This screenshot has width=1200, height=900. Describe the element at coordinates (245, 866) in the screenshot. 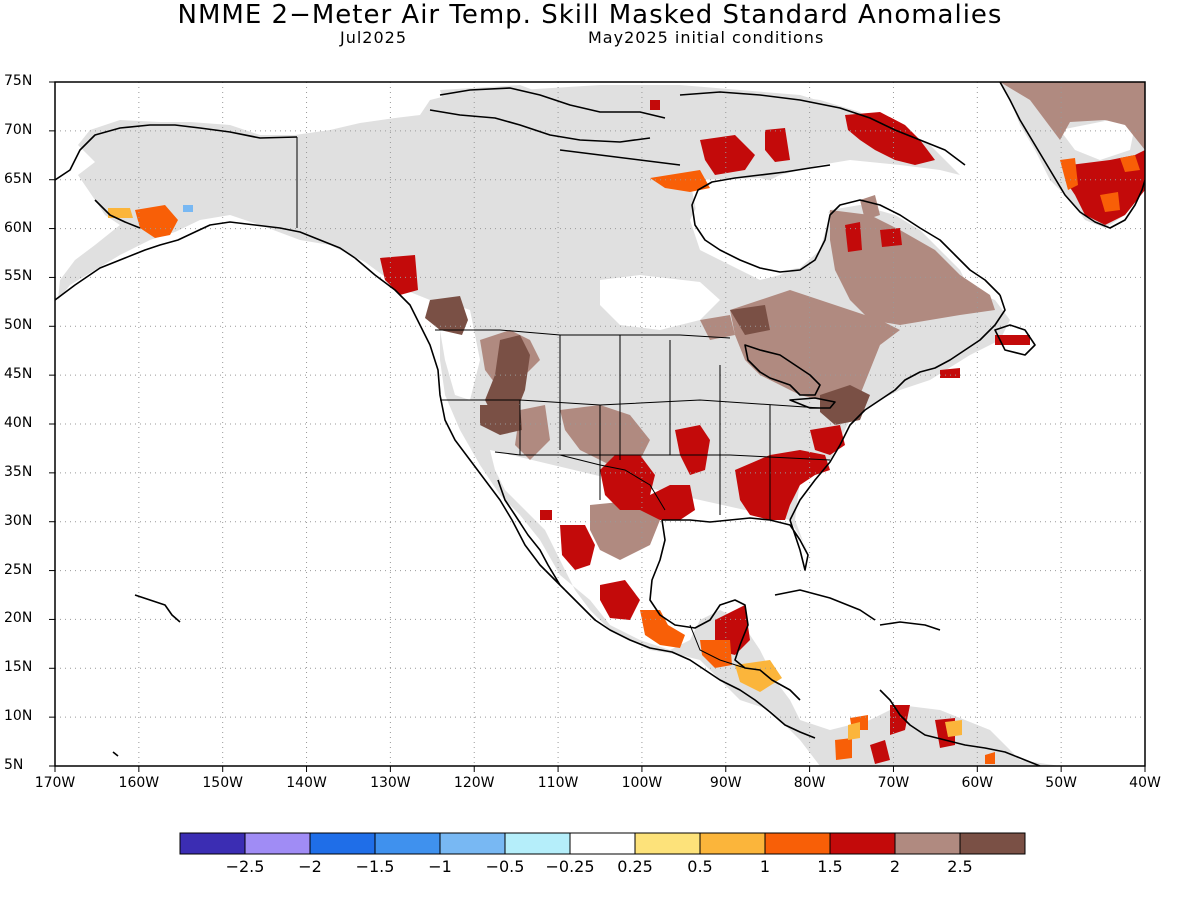

I see `colorbar-label: −2.5` at that location.